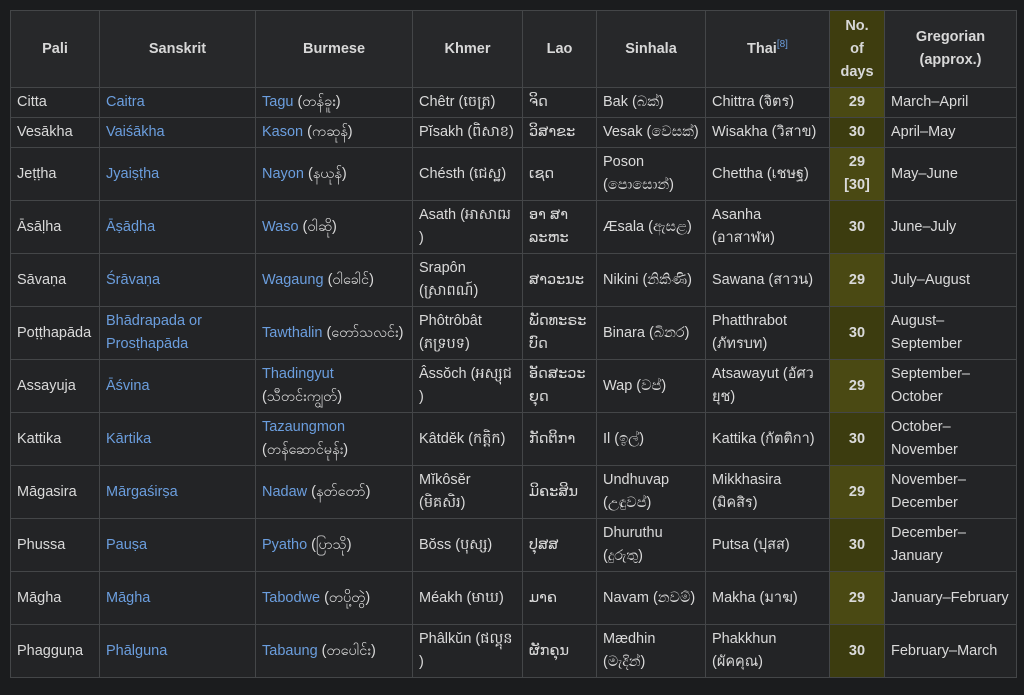 The height and width of the screenshot is (695, 1024). I want to click on cell-gregorian: December–January, so click(950, 545).